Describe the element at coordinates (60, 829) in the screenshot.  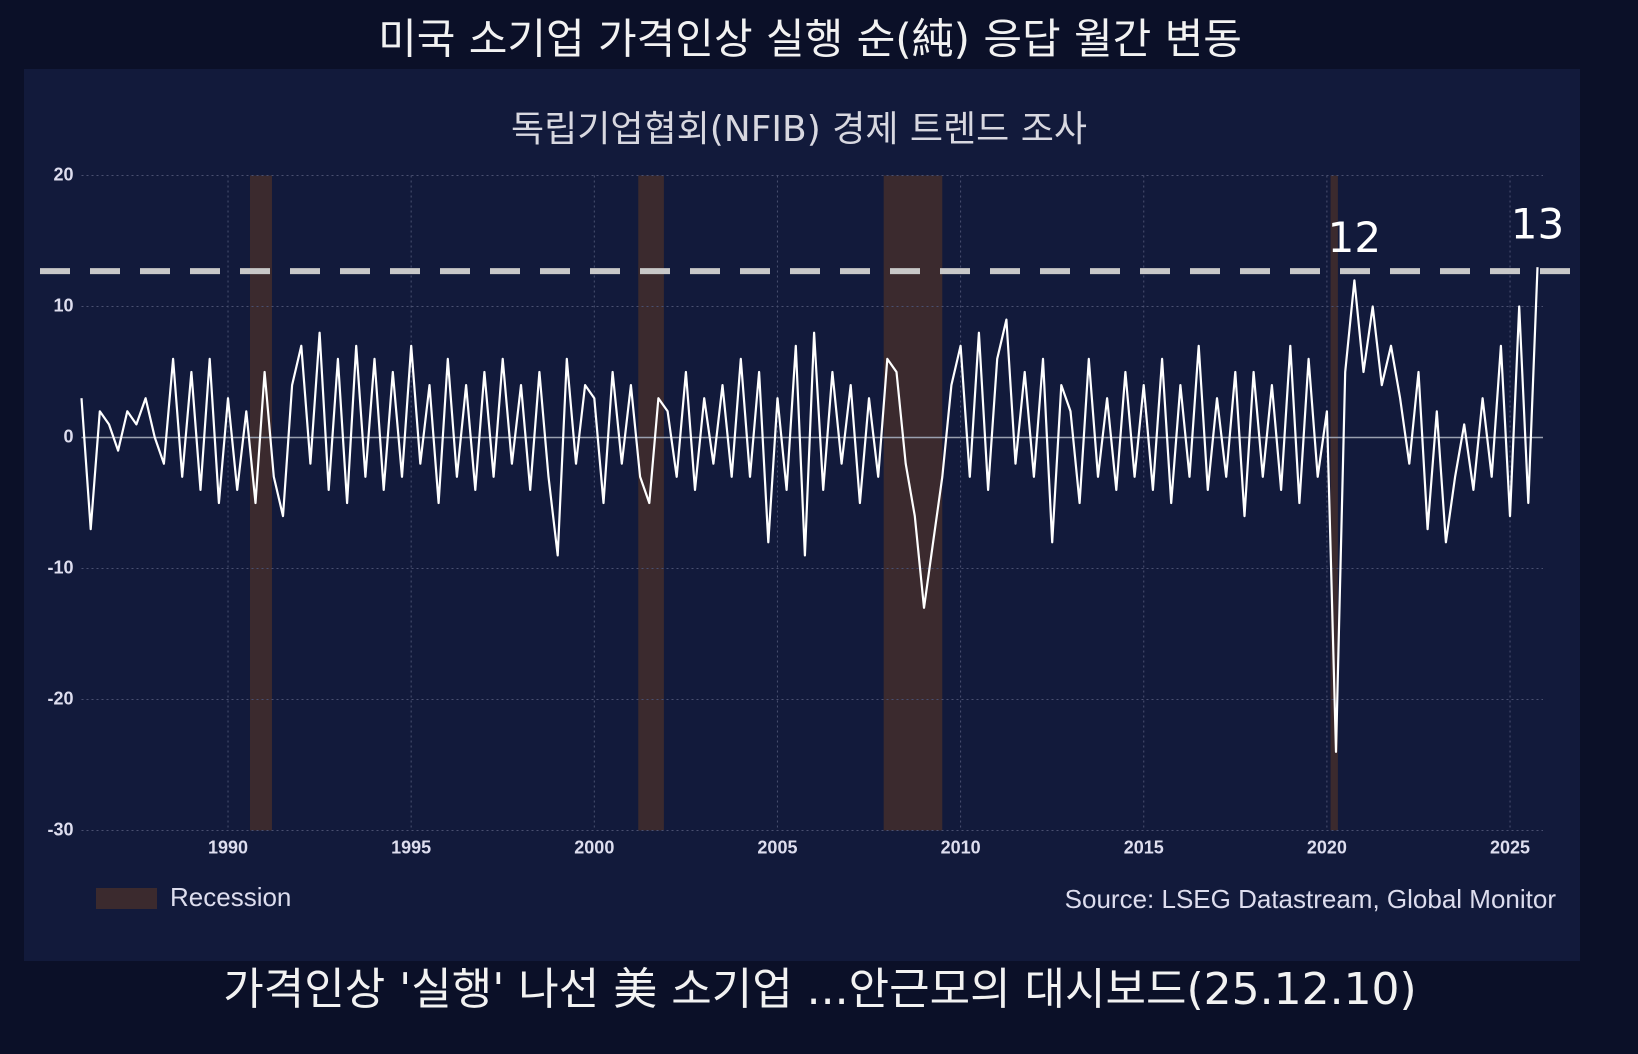
I see `y-tick-label: -30` at that location.